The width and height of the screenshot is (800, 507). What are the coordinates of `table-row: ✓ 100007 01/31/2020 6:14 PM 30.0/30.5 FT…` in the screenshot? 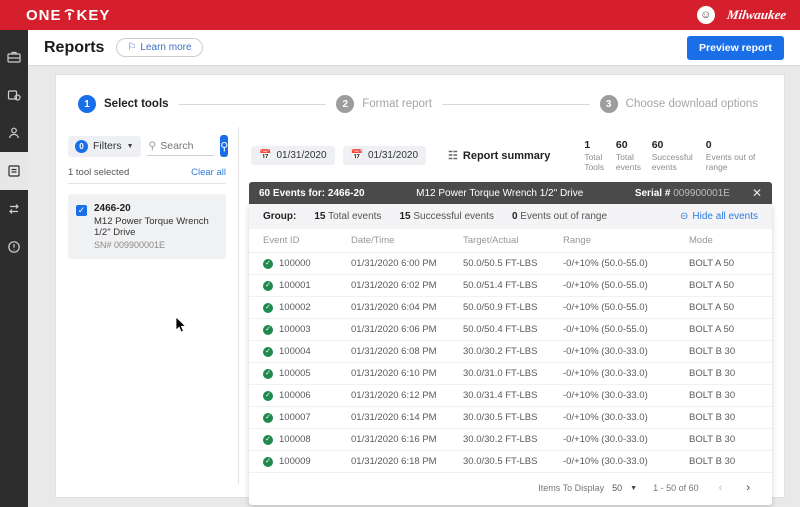 It's located at (510, 418).